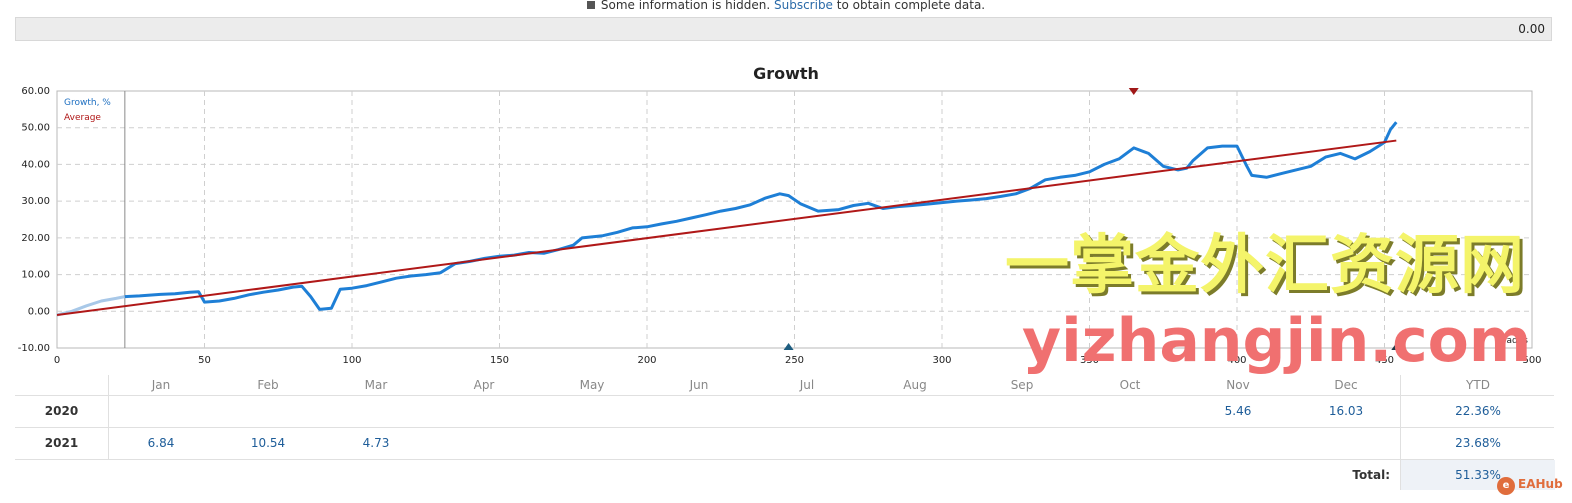 The width and height of the screenshot is (1572, 503). Describe the element at coordinates (685, 6) in the screenshot. I see `hidden-info-text: Some information is hidden.` at that location.